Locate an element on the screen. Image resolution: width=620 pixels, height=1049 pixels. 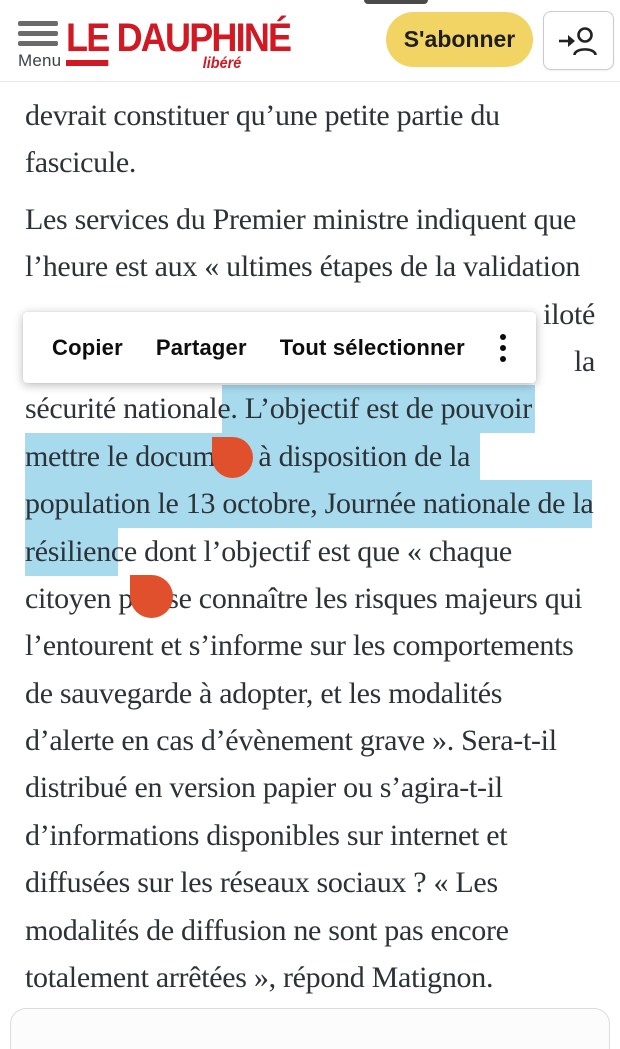
article-line: mettre le document à disposition de la is located at coordinates (248, 456).